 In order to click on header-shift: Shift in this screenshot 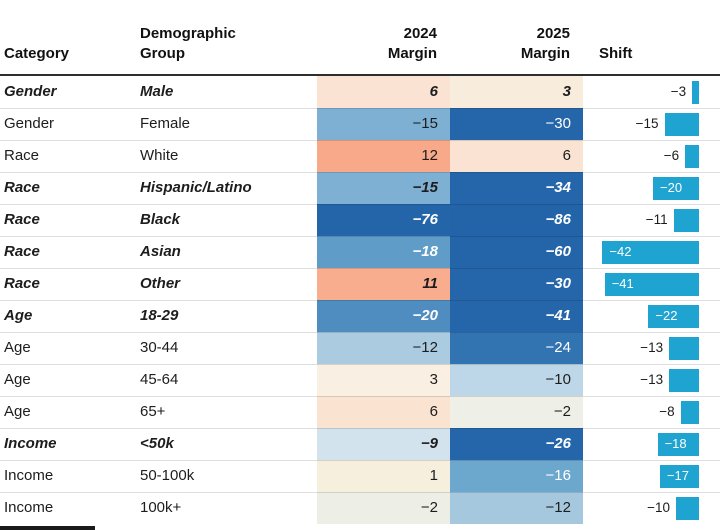, I will do `click(616, 53)`.